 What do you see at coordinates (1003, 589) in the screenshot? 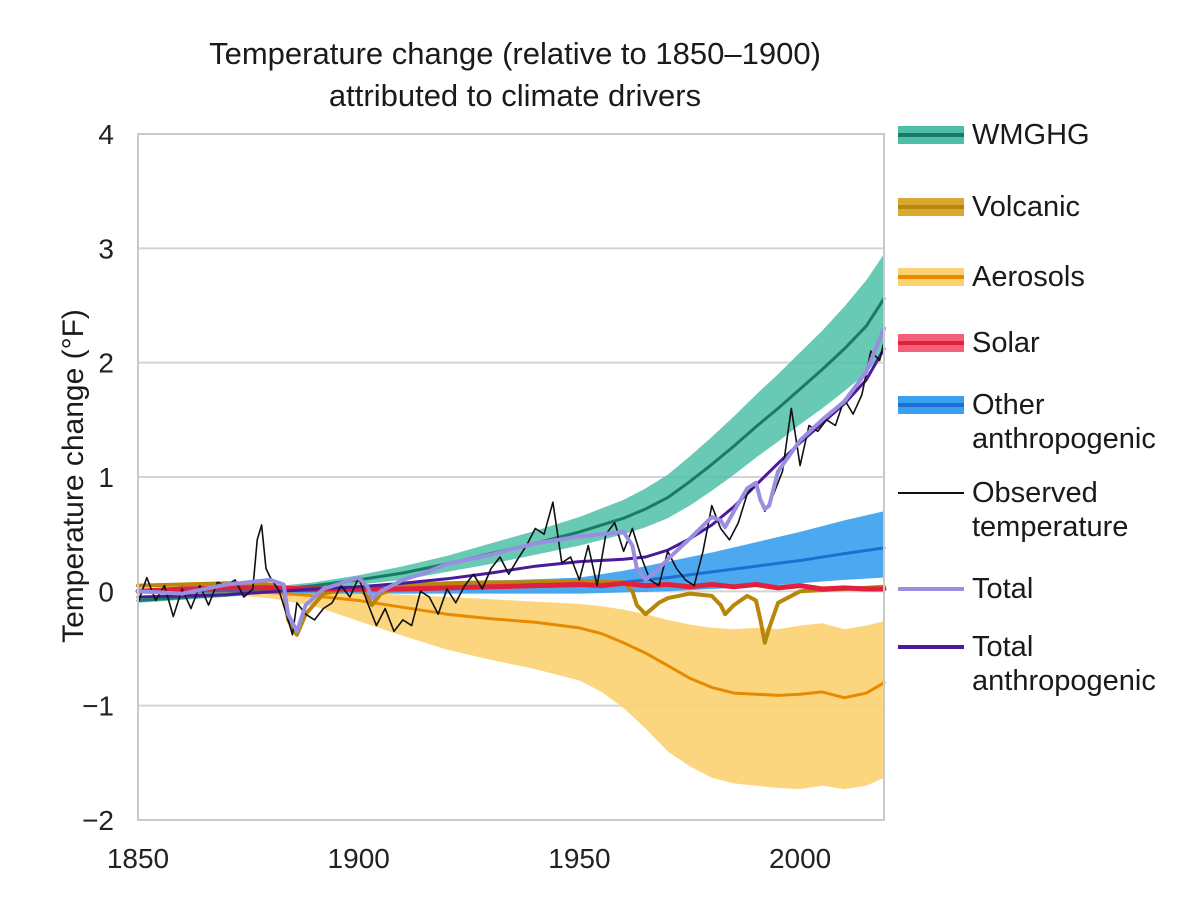
I see `legend-label: Total` at bounding box center [1003, 589].